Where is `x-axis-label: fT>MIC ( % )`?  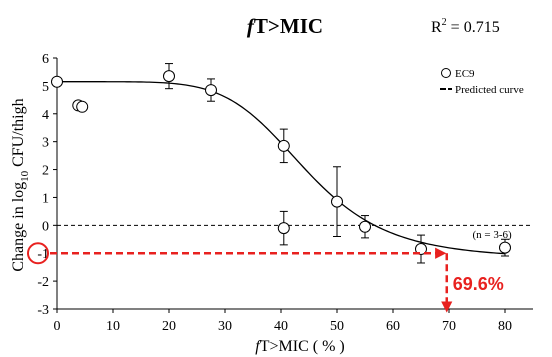 x-axis-label: fT>MIC ( % ) is located at coordinates (299, 346).